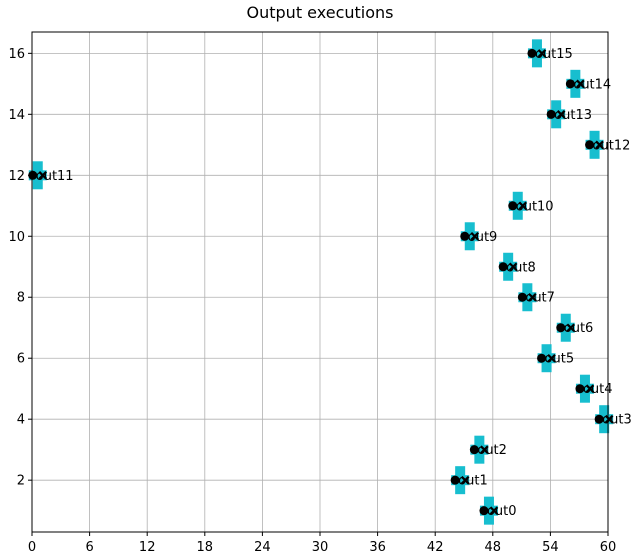 The width and height of the screenshot is (640, 560). Describe the element at coordinates (32, 547) in the screenshot. I see `x-tick-label: 0` at that location.